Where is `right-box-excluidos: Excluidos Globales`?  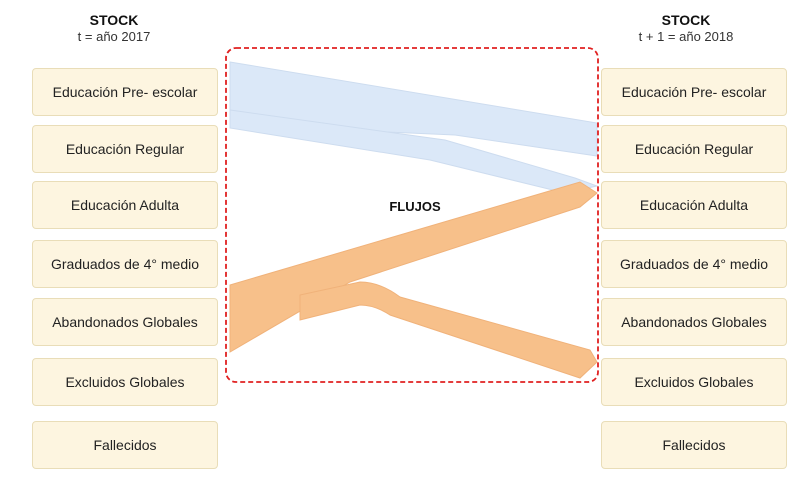 right-box-excluidos: Excluidos Globales is located at coordinates (694, 382).